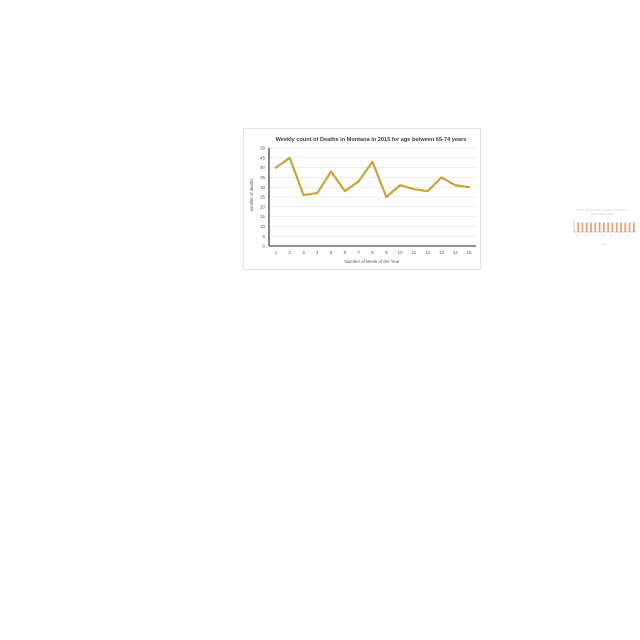  I want to click on x-tick-label: 12, so click(427, 252).